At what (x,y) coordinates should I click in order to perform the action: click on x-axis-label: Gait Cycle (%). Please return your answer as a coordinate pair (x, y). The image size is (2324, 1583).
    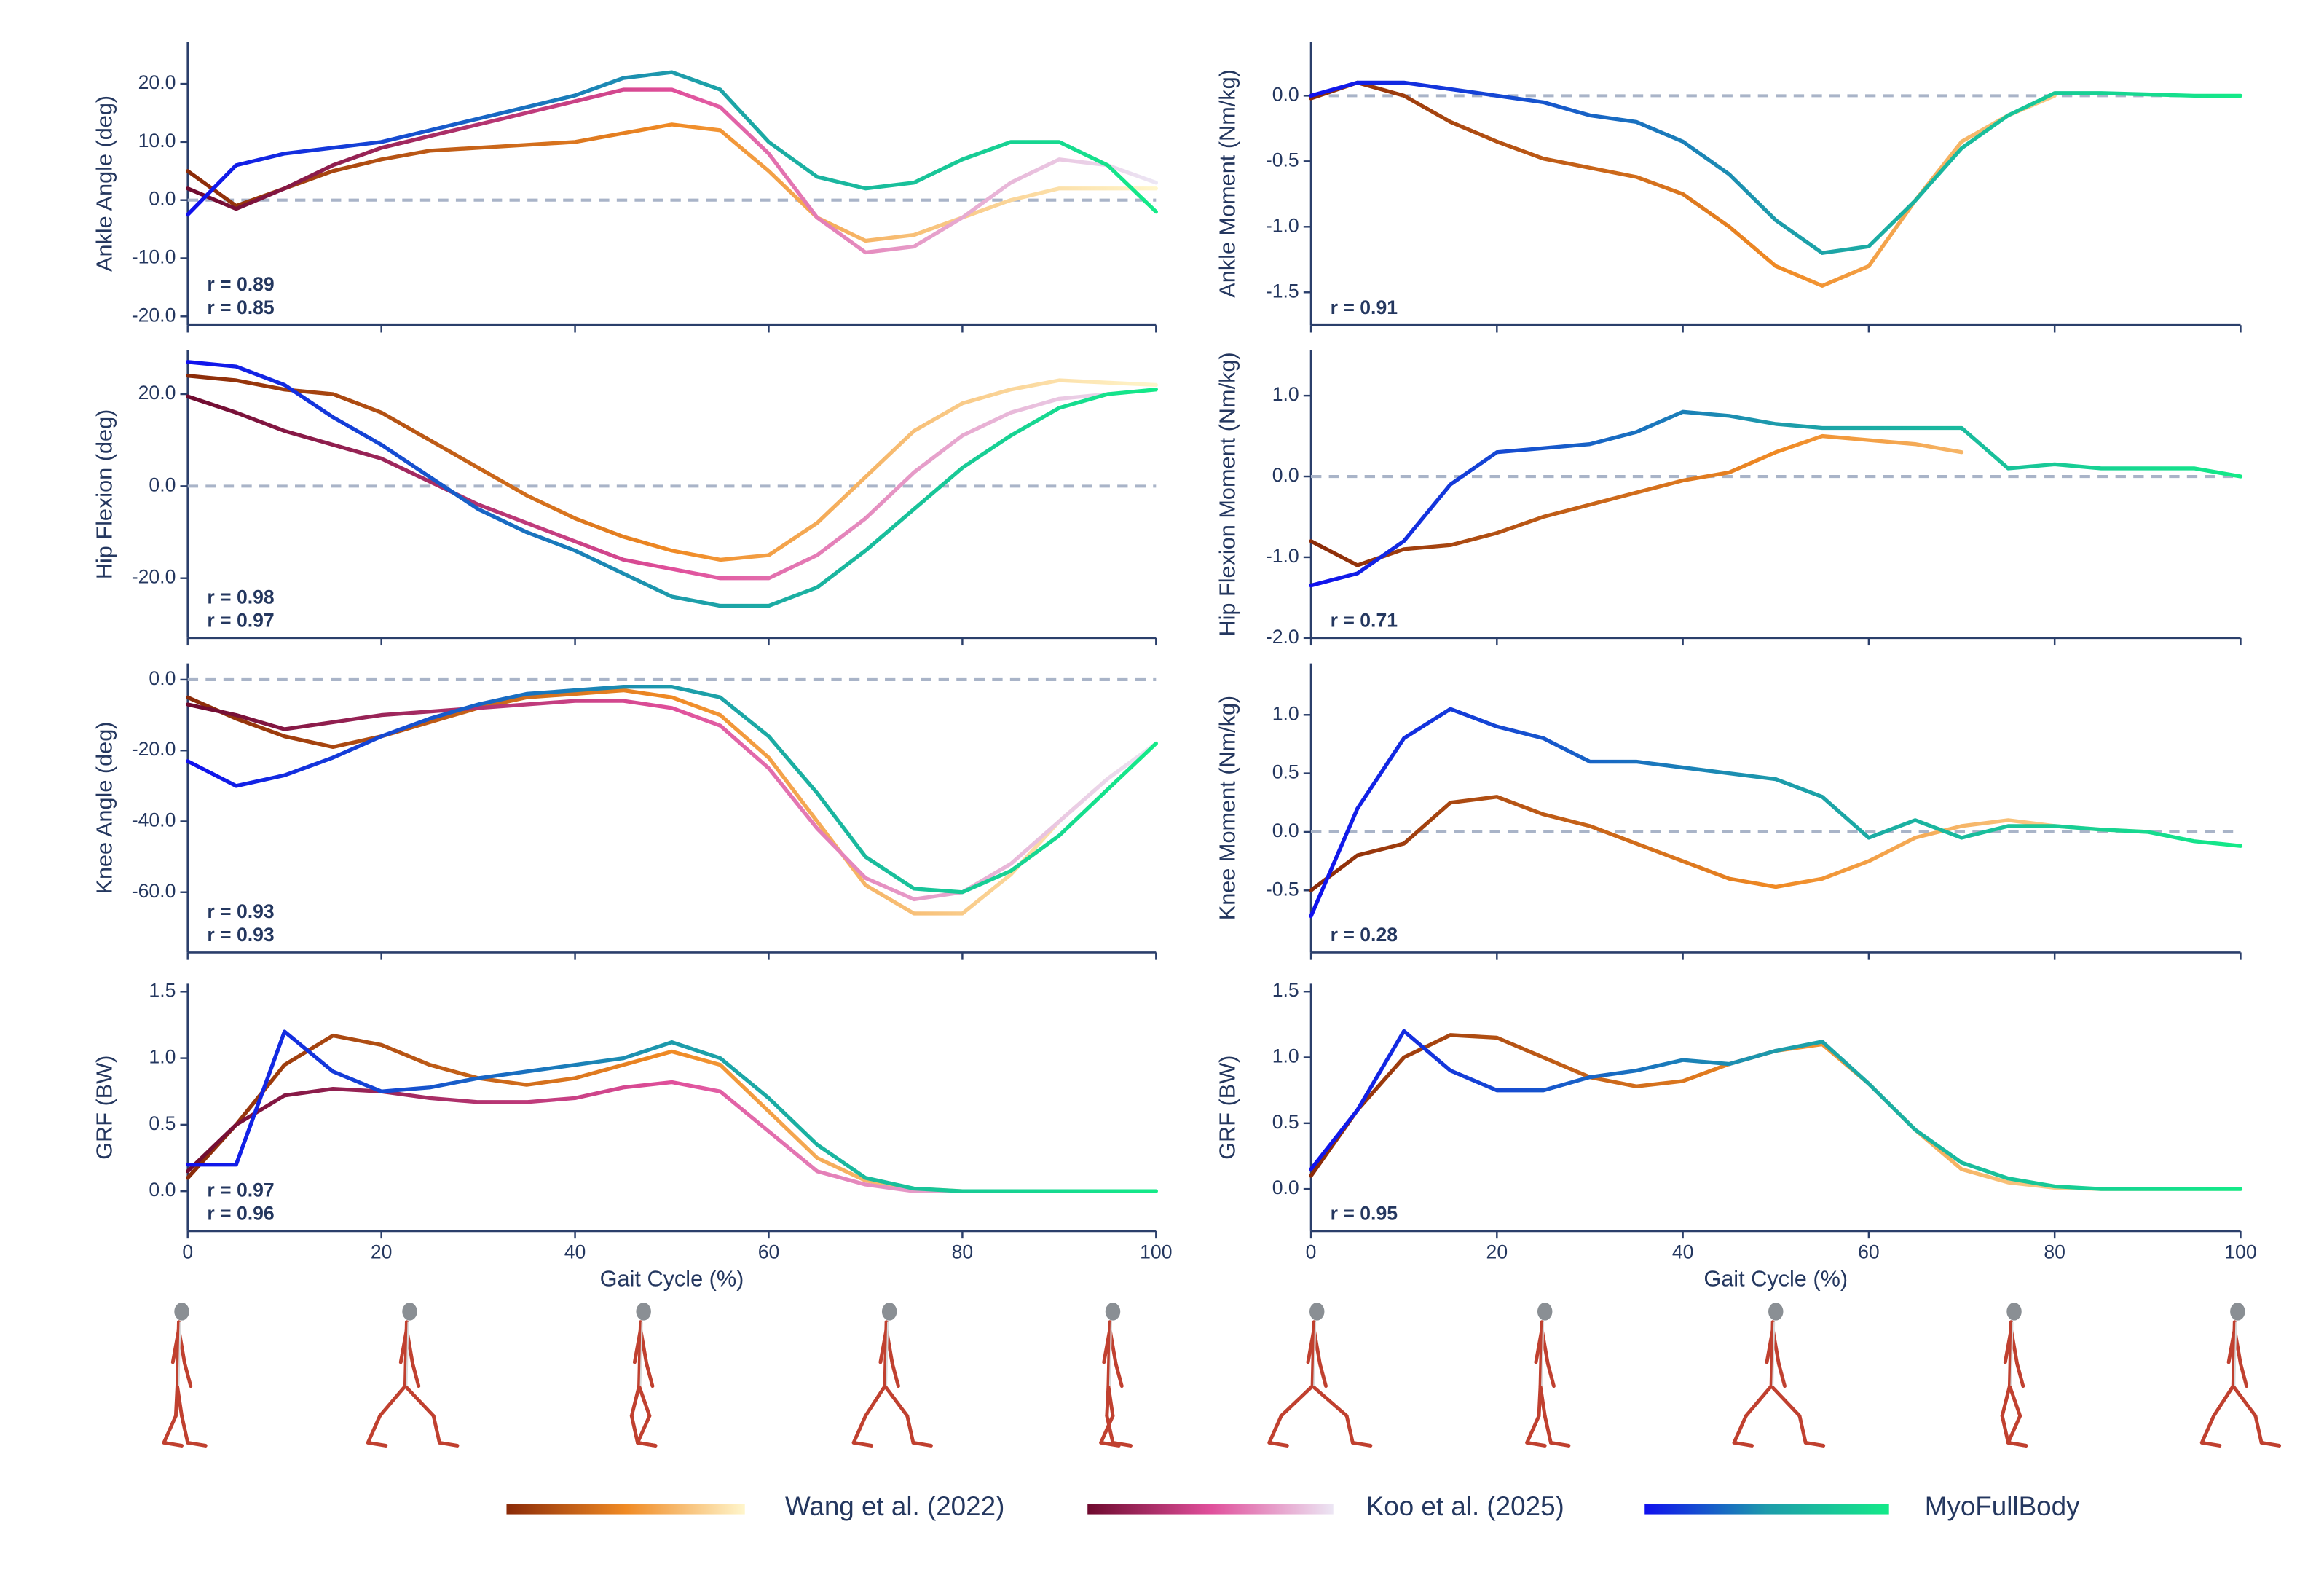
    Looking at the image, I should click on (1775, 1279).